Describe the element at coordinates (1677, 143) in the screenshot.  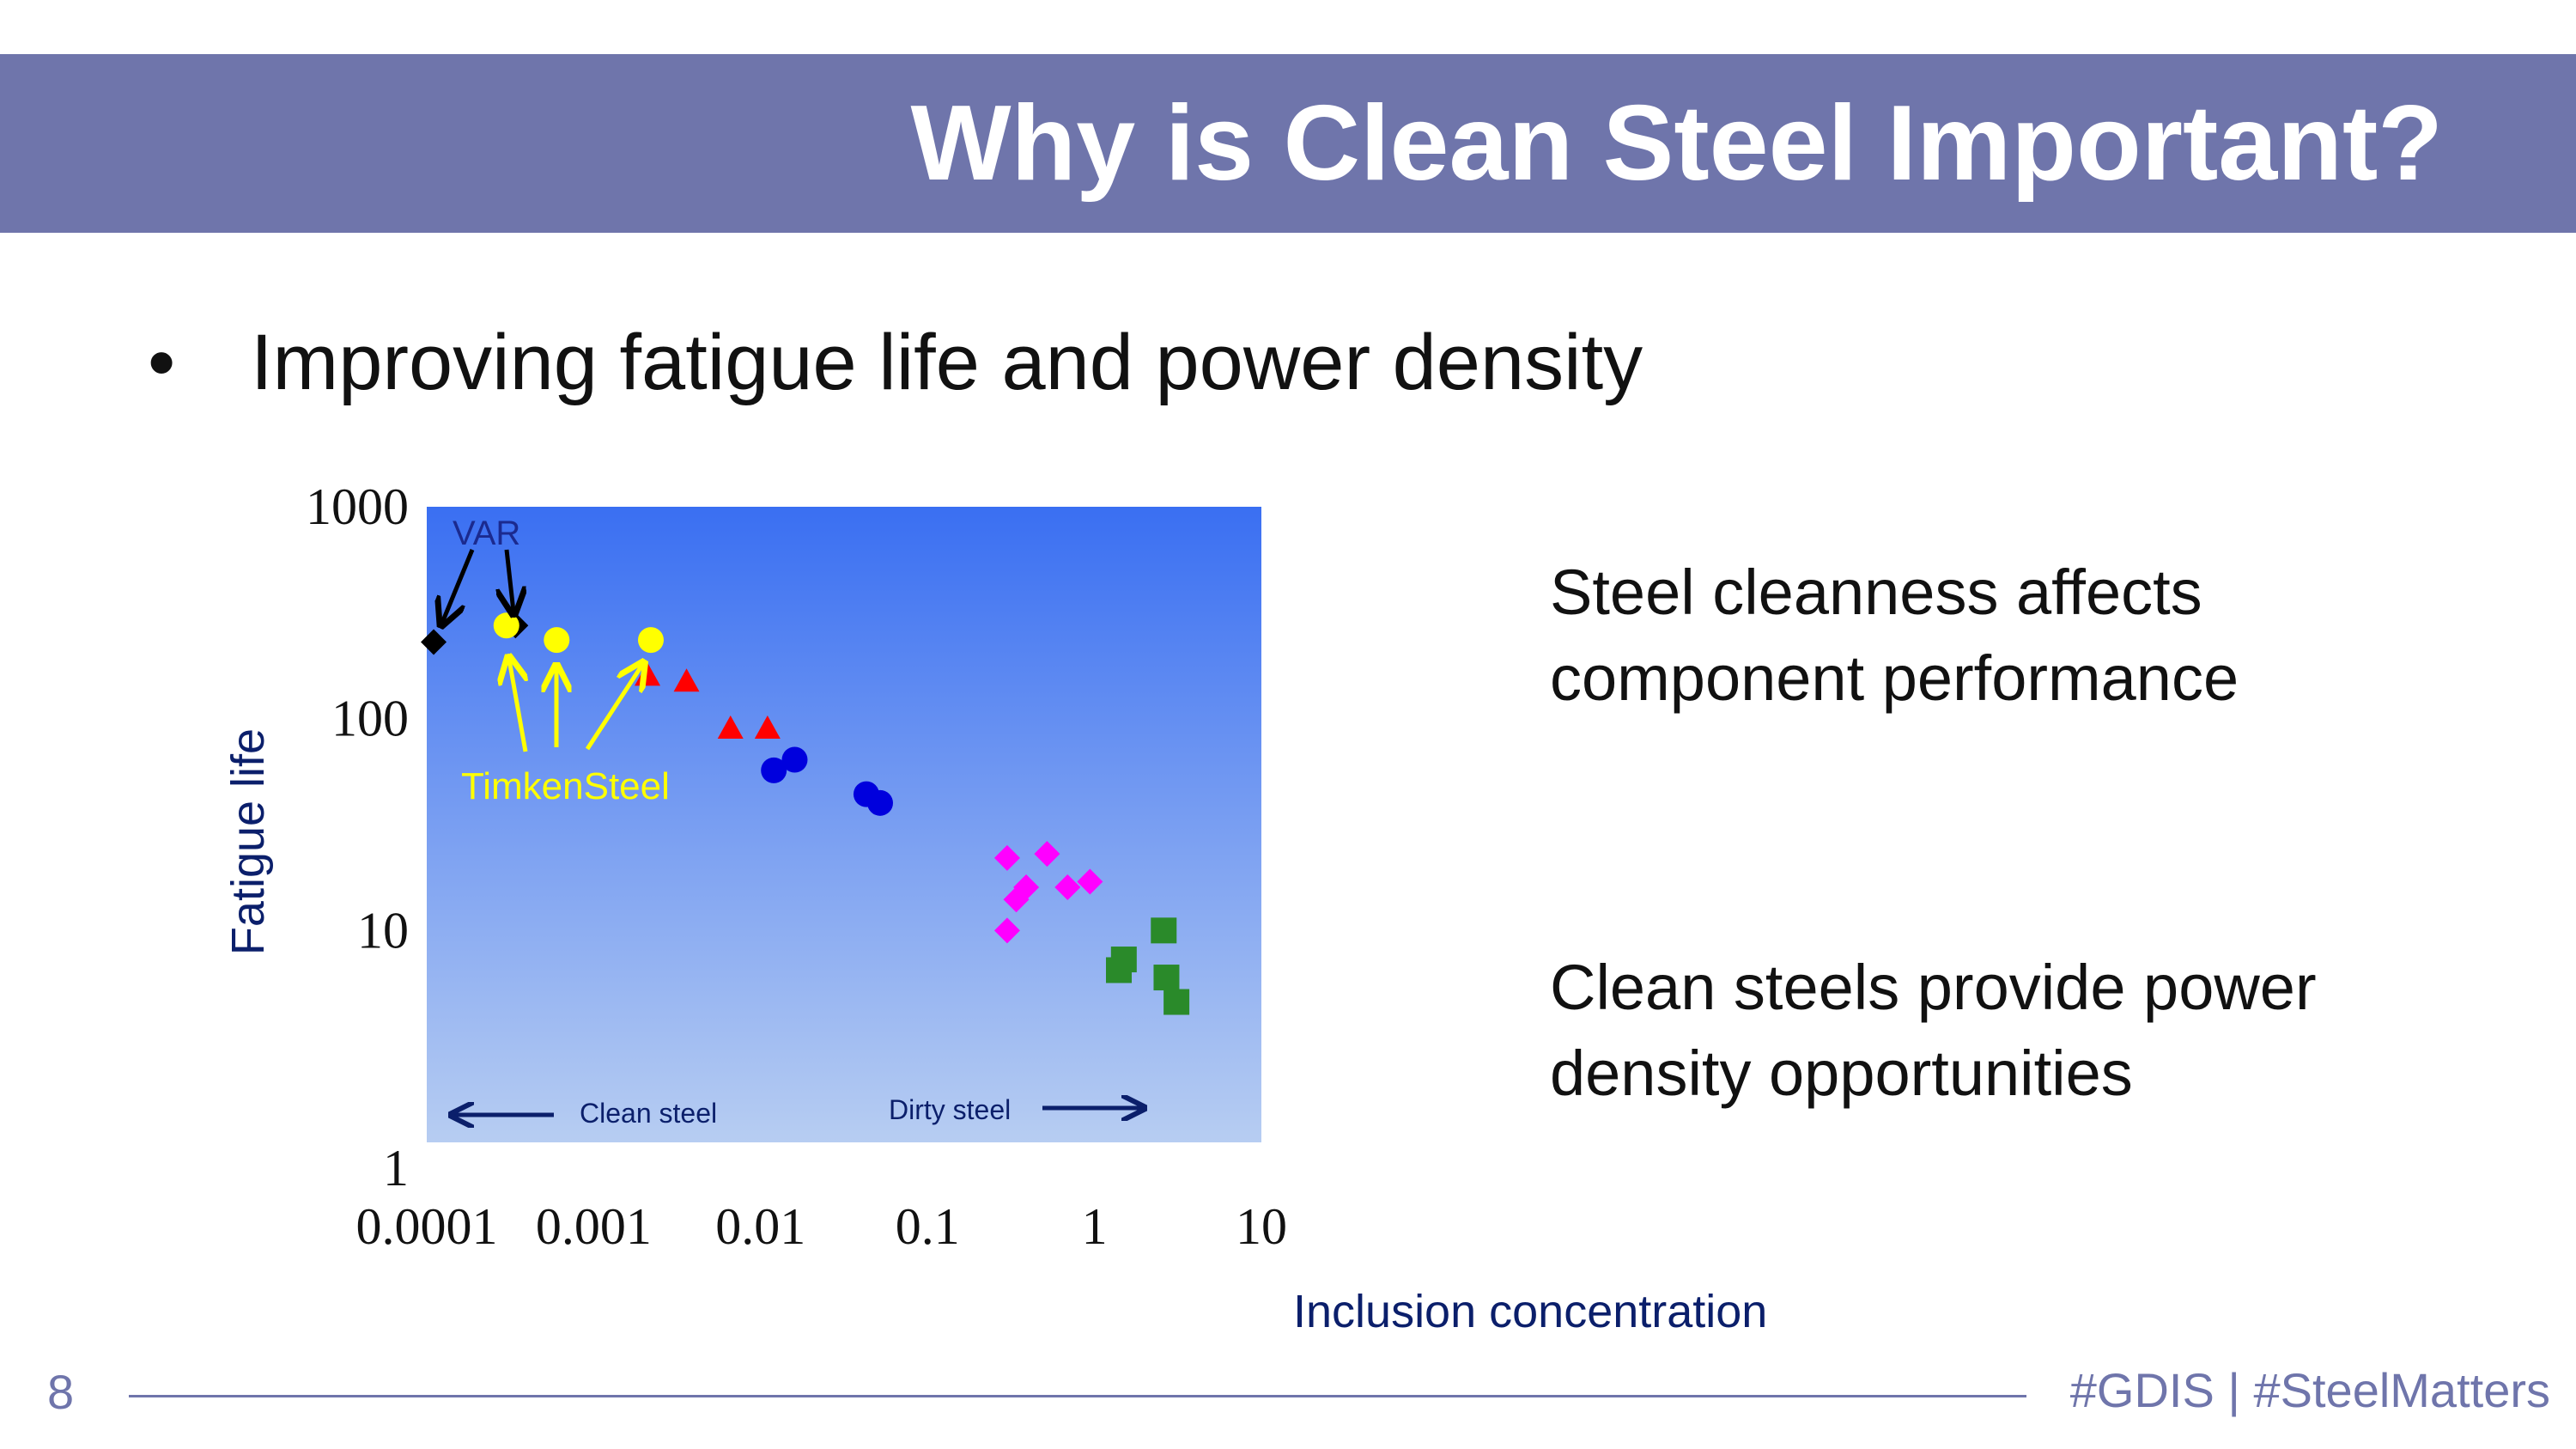
I see `slide-title: Why is Clean Steel Important?` at that location.